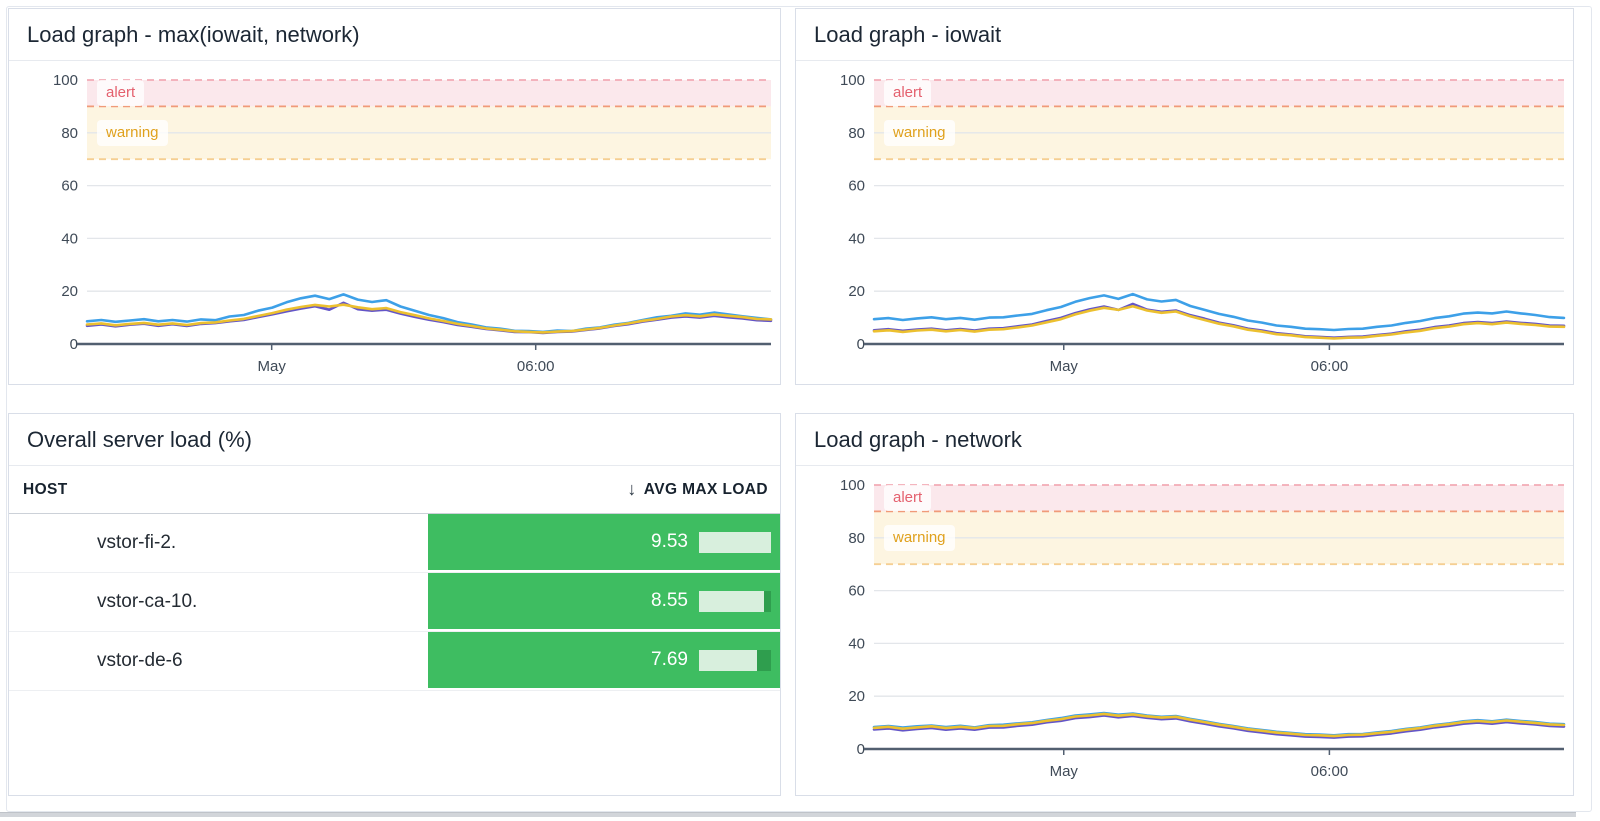 This screenshot has height=821, width=1600. What do you see at coordinates (669, 600) in the screenshot?
I see `load-value: 8.55` at bounding box center [669, 600].